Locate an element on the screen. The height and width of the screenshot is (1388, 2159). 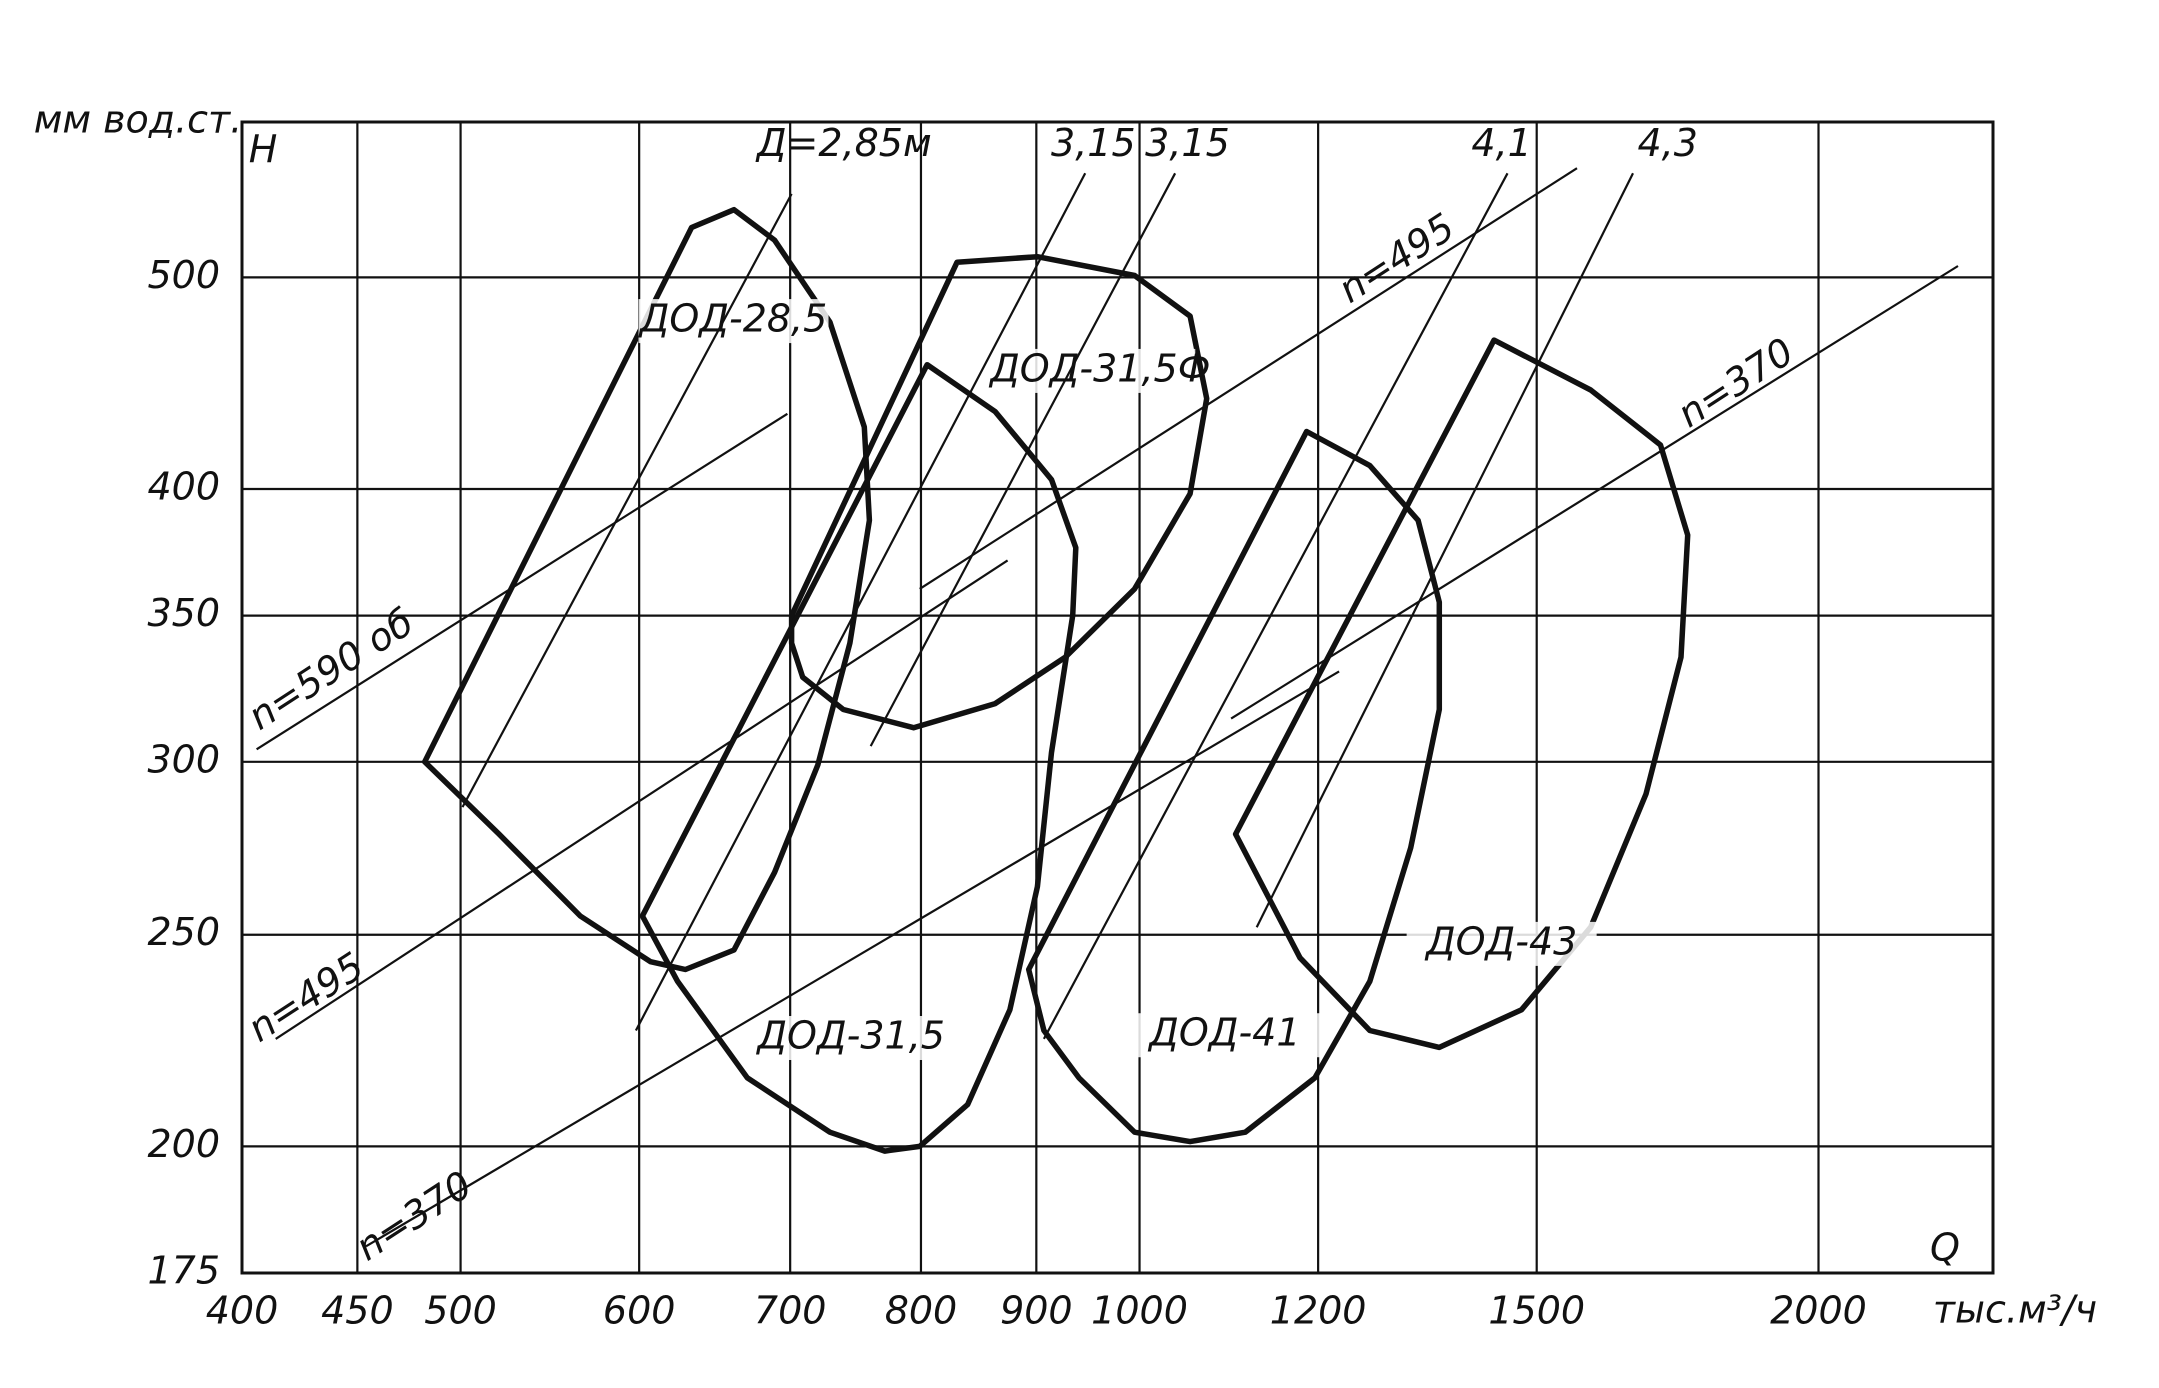
x-tick-label: 450 is located at coordinates (357, 1311).